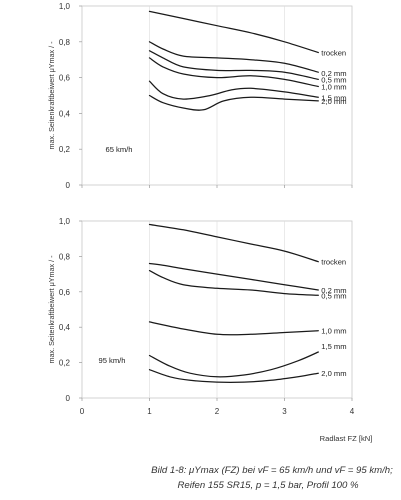 This screenshot has height=500, width=401. Describe the element at coordinates (111, 360) in the screenshot. I see `speed-annotation: 95 km/h` at that location.